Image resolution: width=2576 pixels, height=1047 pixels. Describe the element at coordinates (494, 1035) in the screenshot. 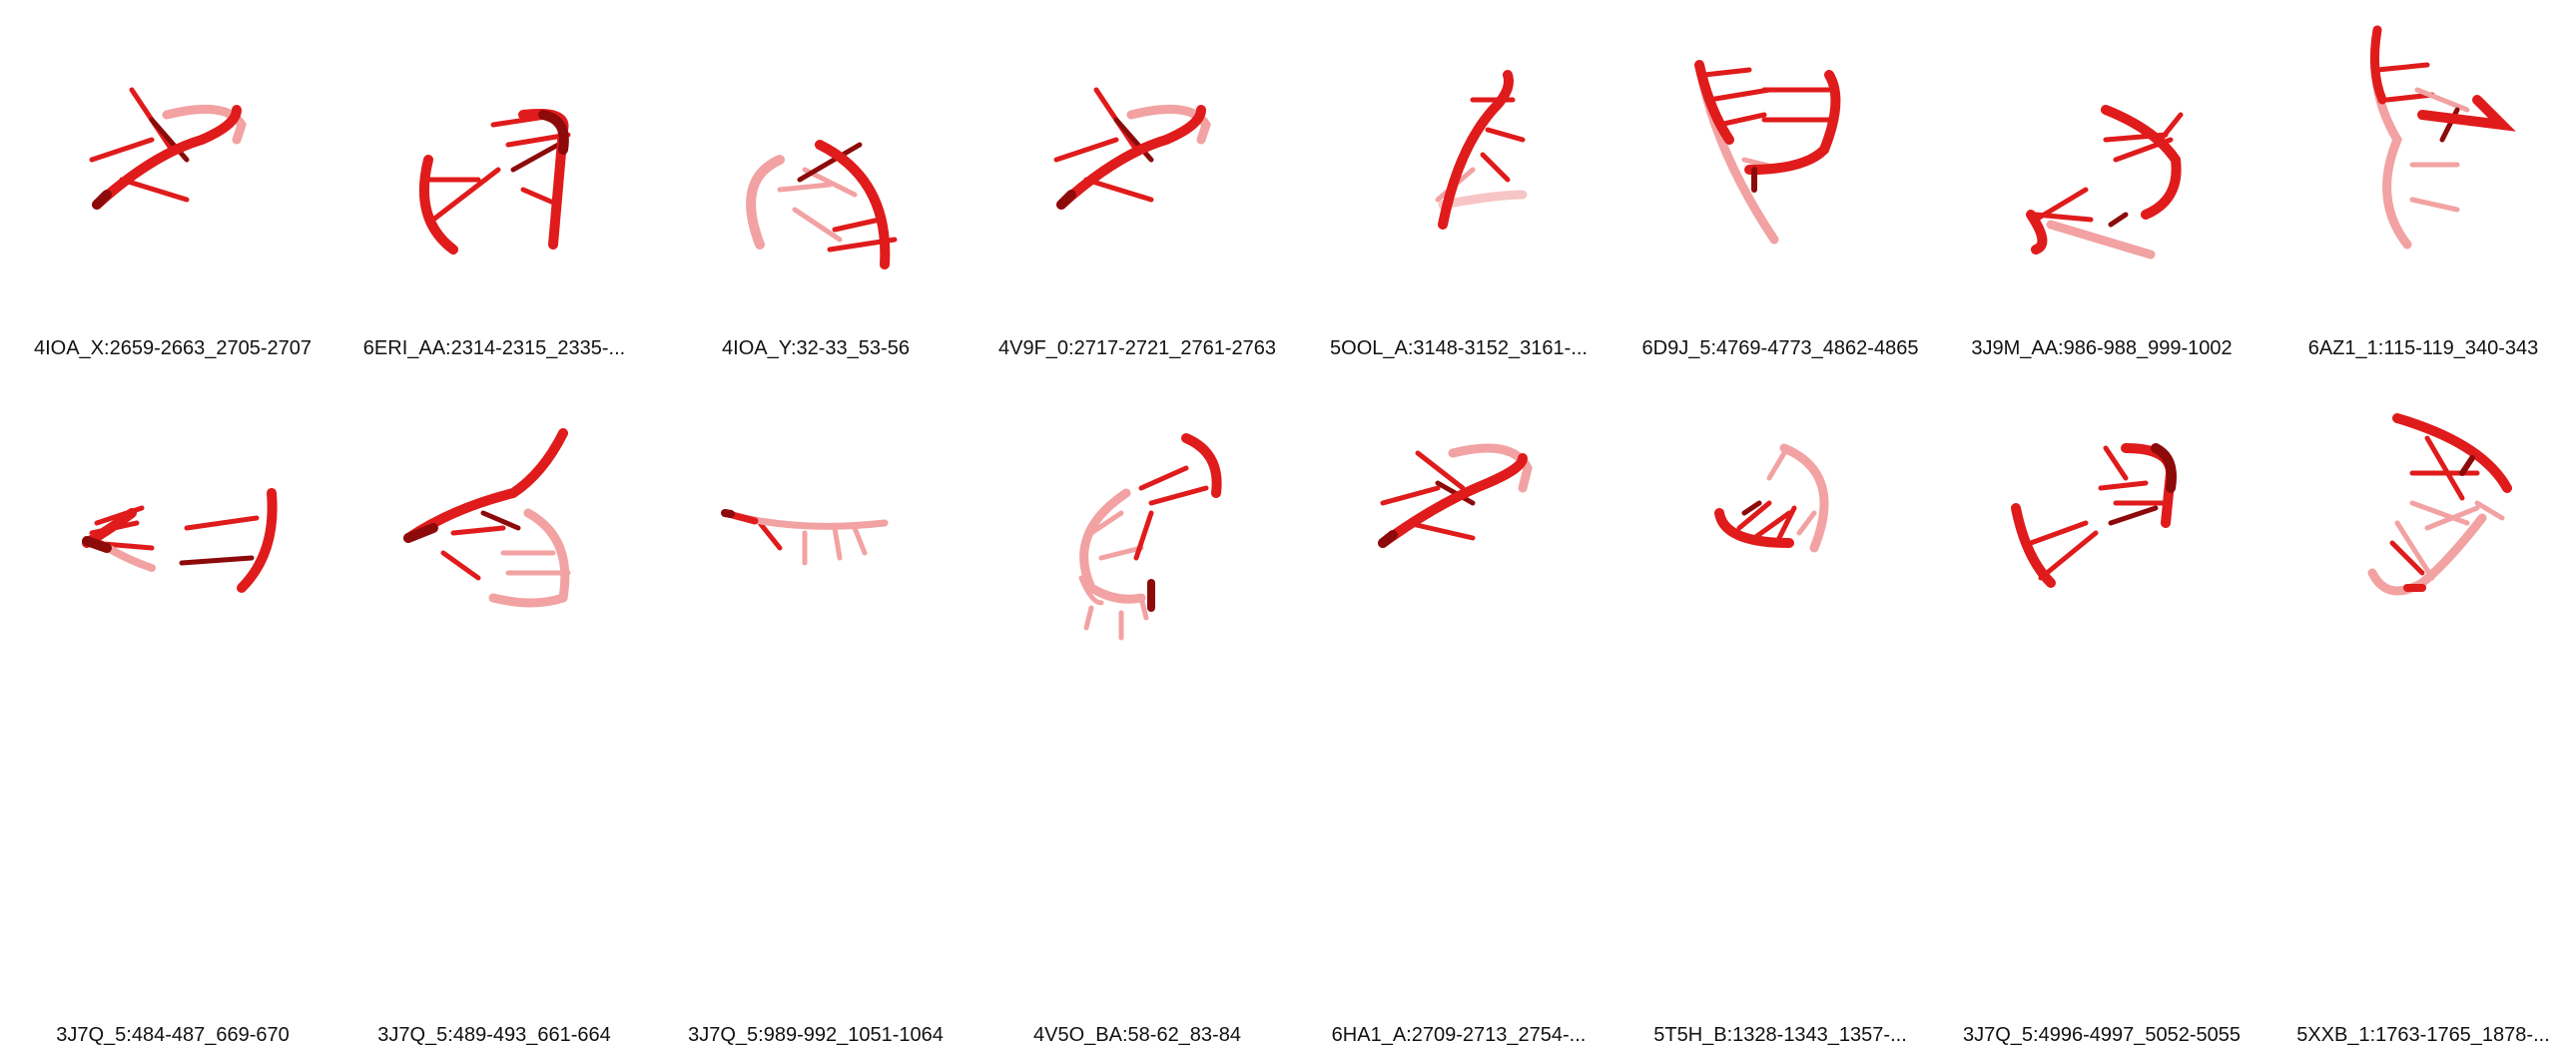

I see `structure-label: 3J7Q_5:489-493_661-664` at that location.